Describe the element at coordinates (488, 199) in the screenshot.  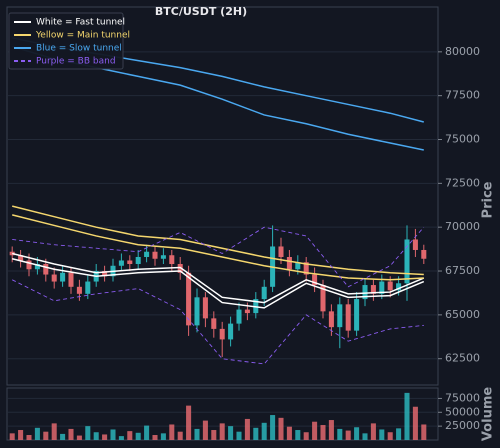
I see `y-axis-label: Price` at that location.